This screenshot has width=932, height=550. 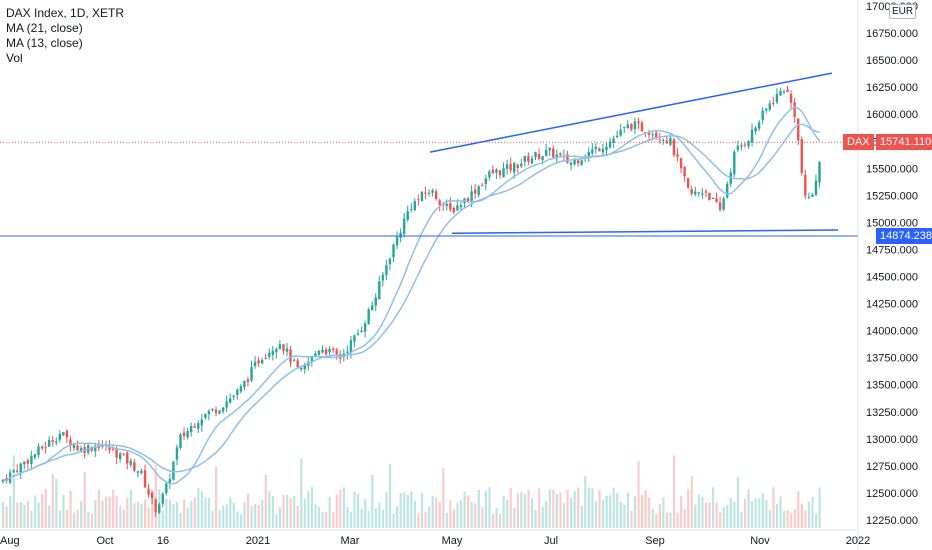 What do you see at coordinates (655, 541) in the screenshot?
I see `time-tick-label: Sep` at bounding box center [655, 541].